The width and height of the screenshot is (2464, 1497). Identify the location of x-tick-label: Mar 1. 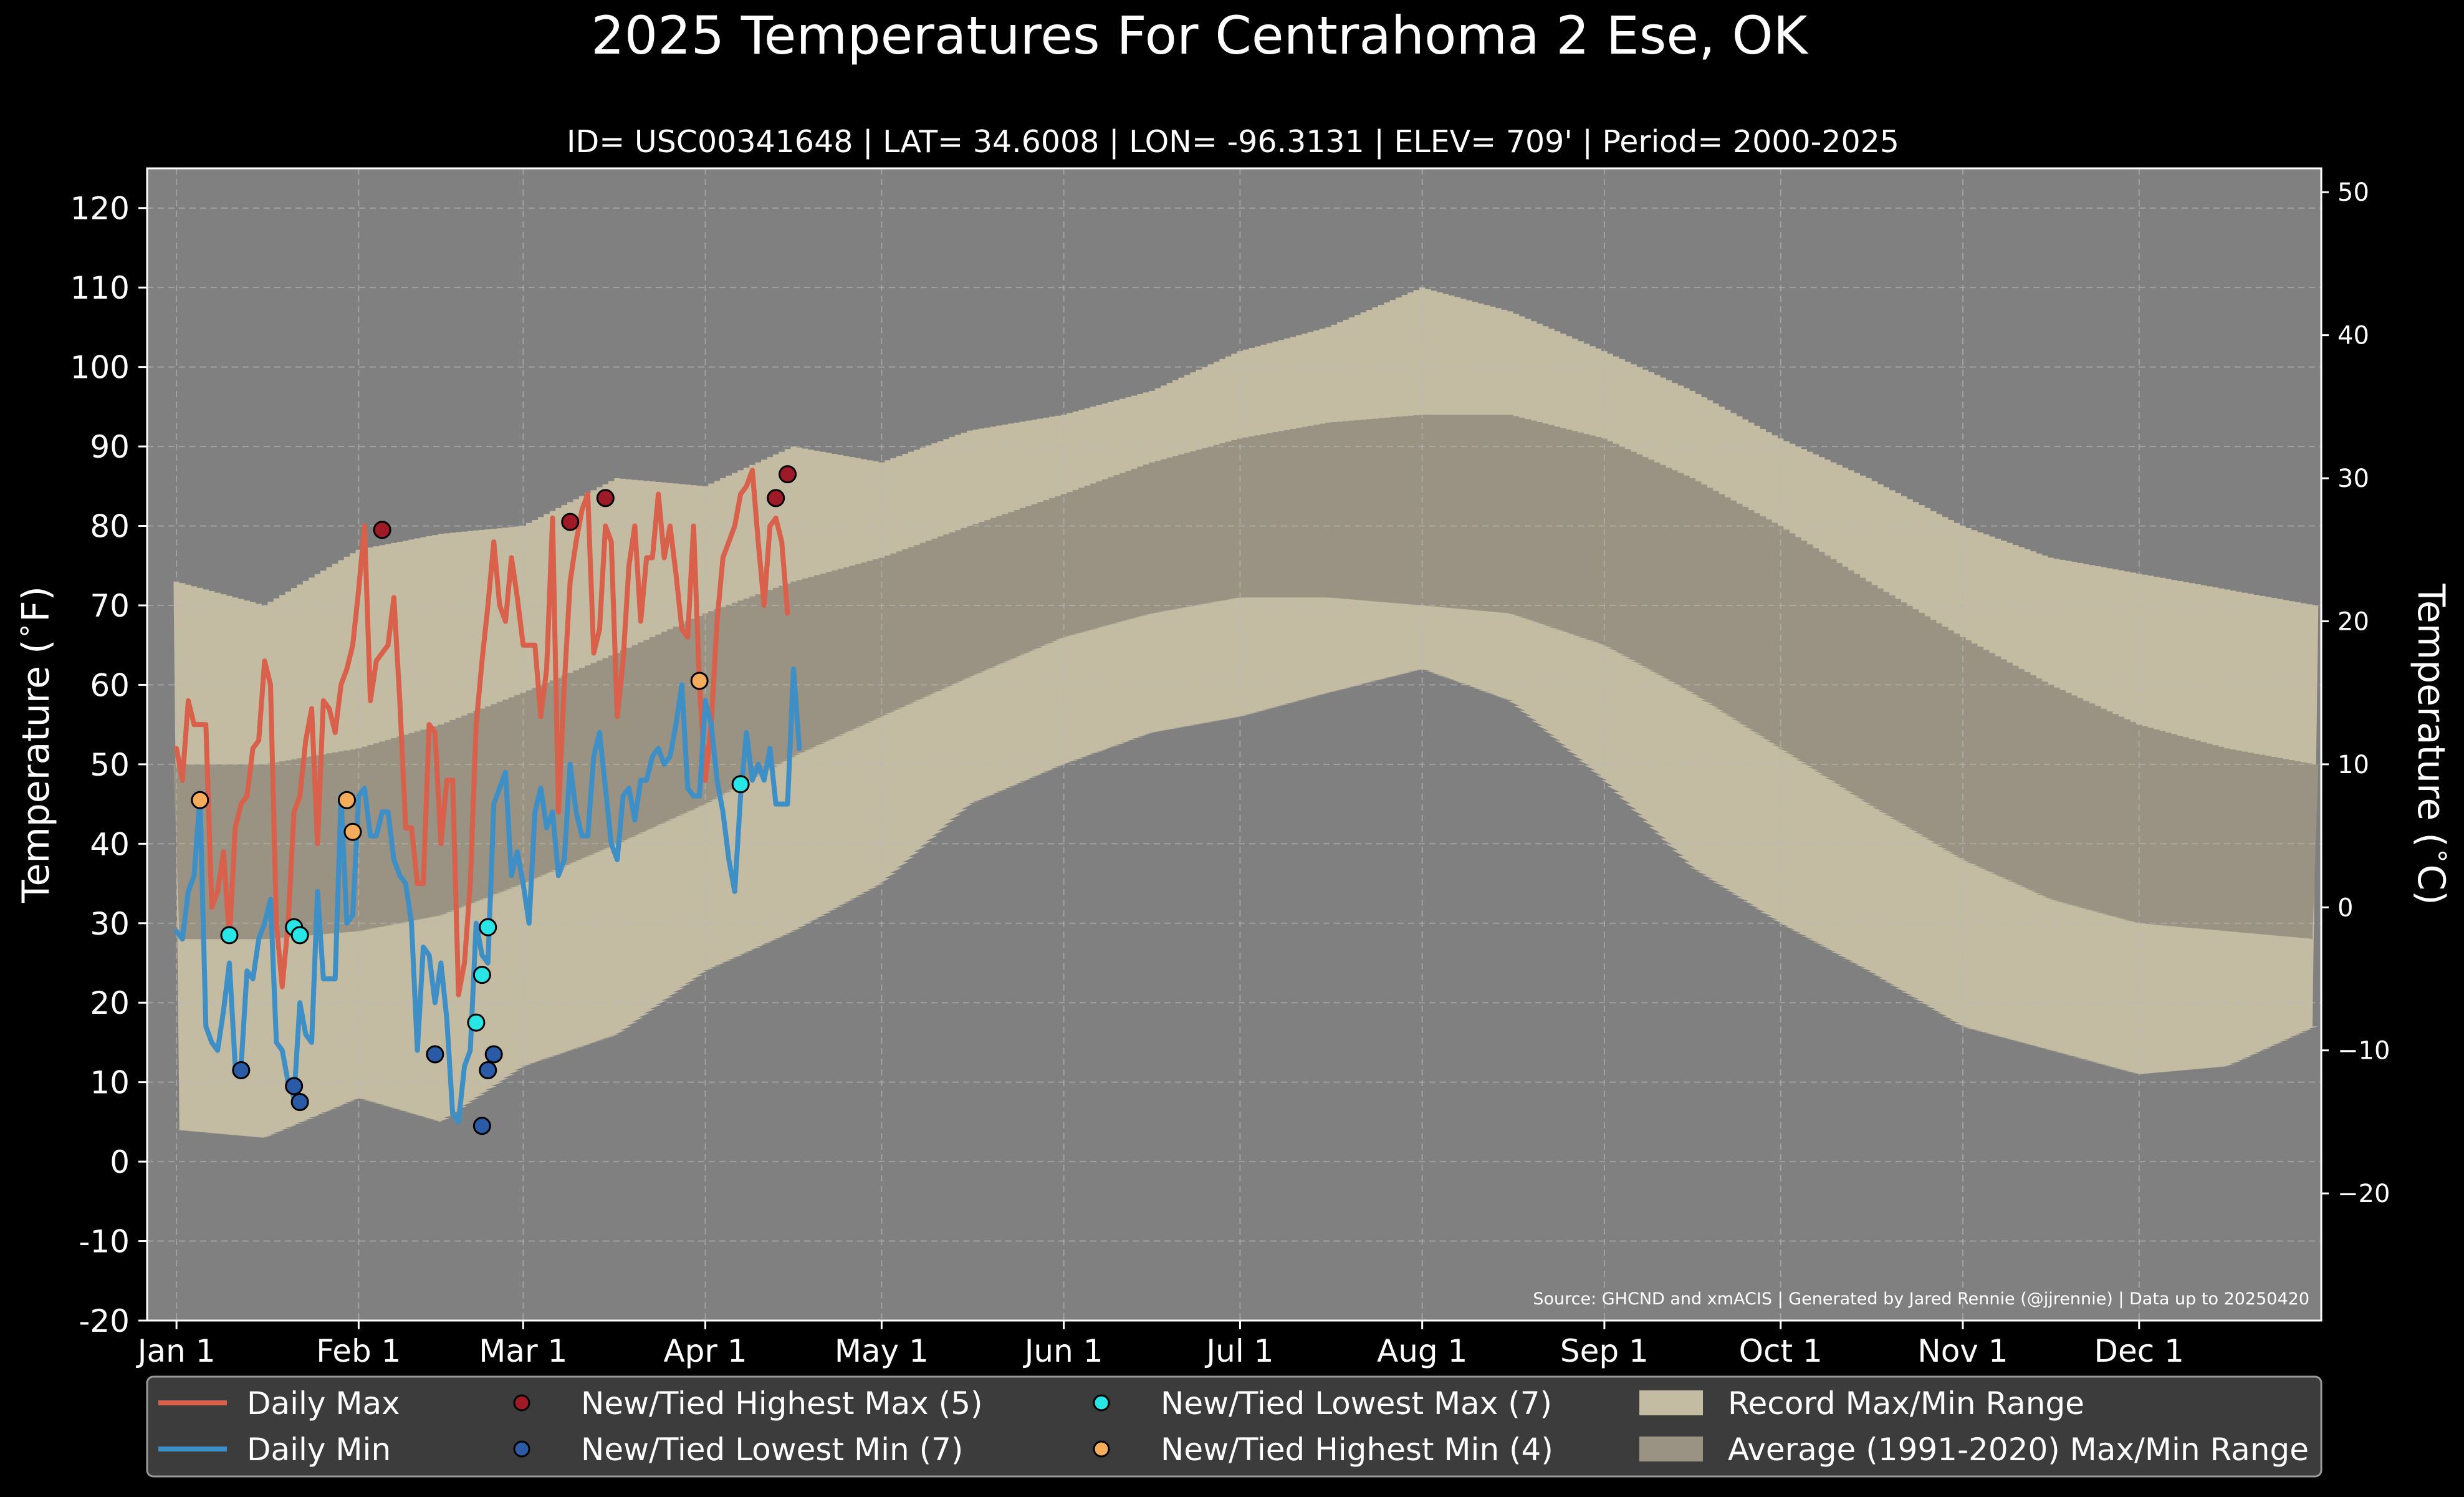
(523, 1351).